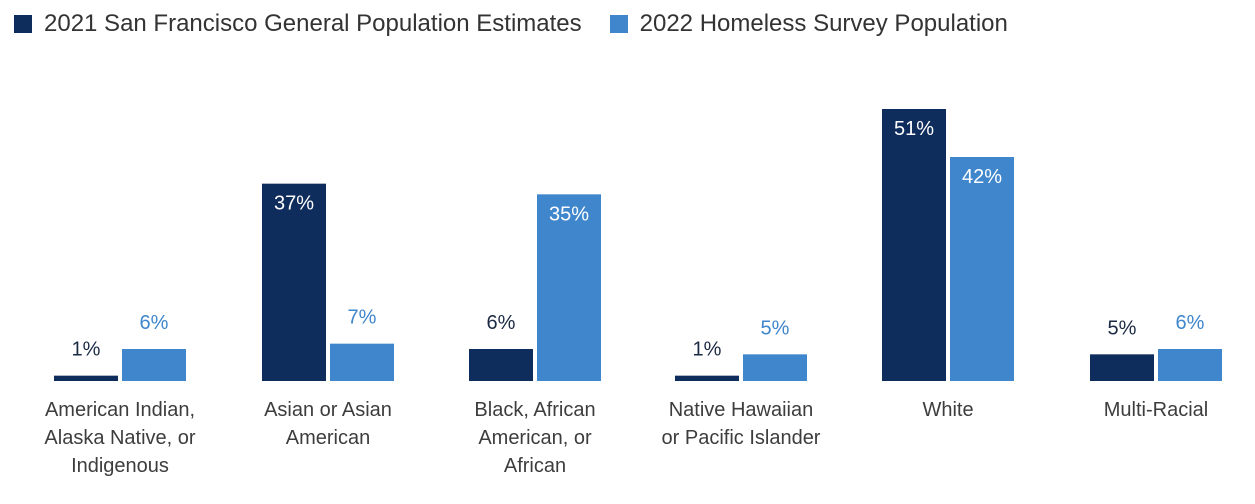 The width and height of the screenshot is (1255, 504). Describe the element at coordinates (823, 23) in the screenshot. I see `legend-label-homeless-survey: 2022 Homeless Survey Population` at that location.